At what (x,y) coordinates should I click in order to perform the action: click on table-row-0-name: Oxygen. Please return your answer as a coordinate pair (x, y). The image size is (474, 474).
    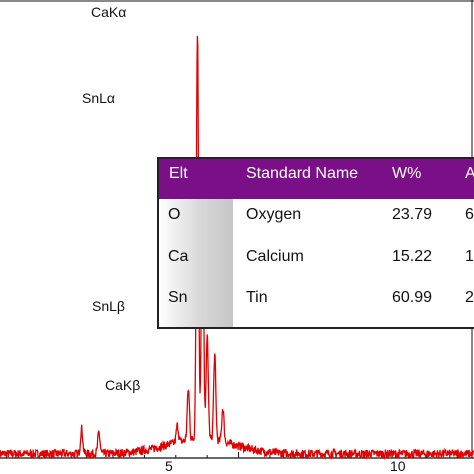
    Looking at the image, I should click on (274, 214).